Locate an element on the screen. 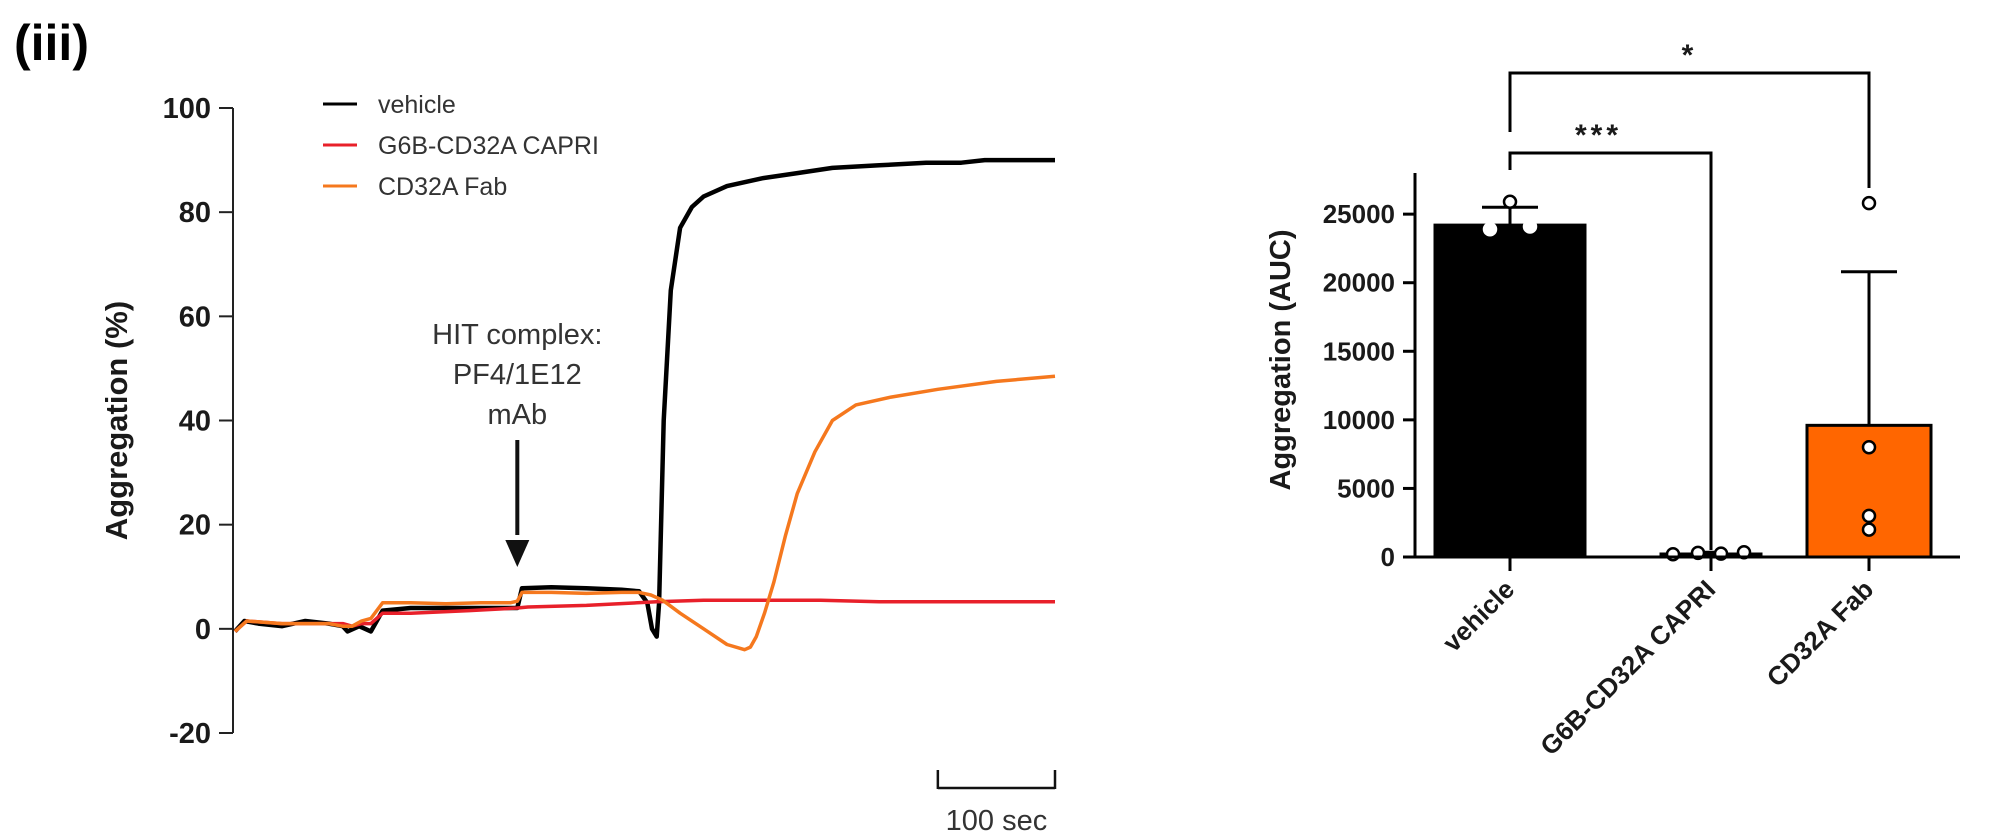 The image size is (1997, 837). y-tick-label: 5000 is located at coordinates (1366, 488).